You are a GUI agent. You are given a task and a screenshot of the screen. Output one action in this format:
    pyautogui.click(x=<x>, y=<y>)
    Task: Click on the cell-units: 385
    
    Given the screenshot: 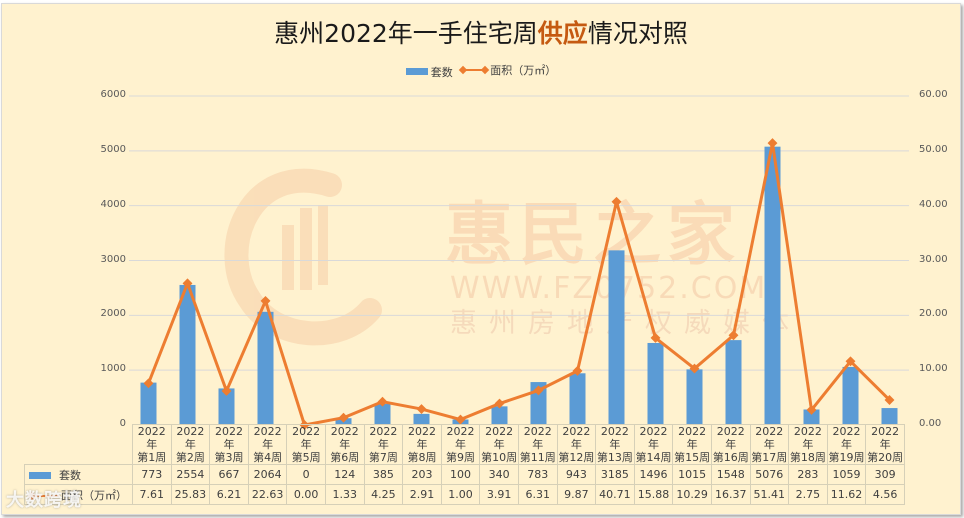 What is the action you would take?
    pyautogui.click(x=383, y=474)
    